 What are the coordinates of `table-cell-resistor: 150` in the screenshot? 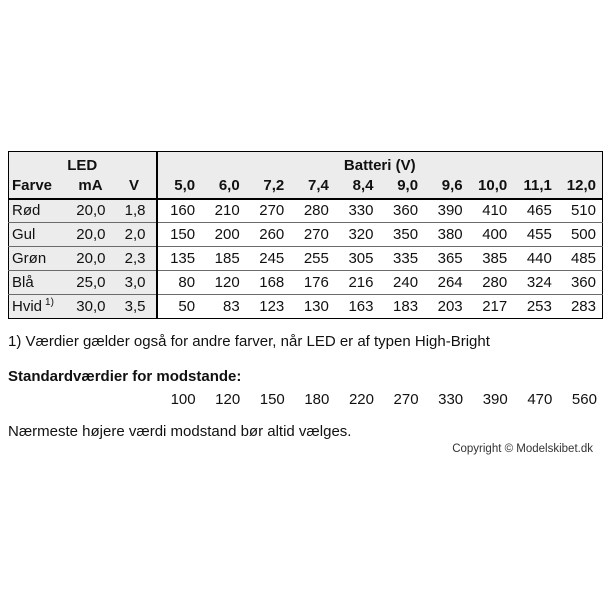 It's located at (178, 234).